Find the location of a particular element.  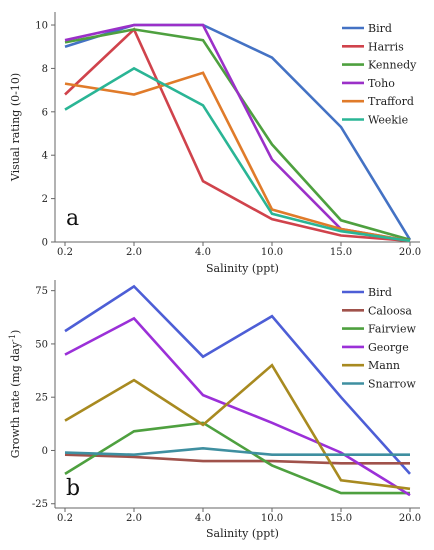

series-line-fairview is located at coordinates (237, 458).